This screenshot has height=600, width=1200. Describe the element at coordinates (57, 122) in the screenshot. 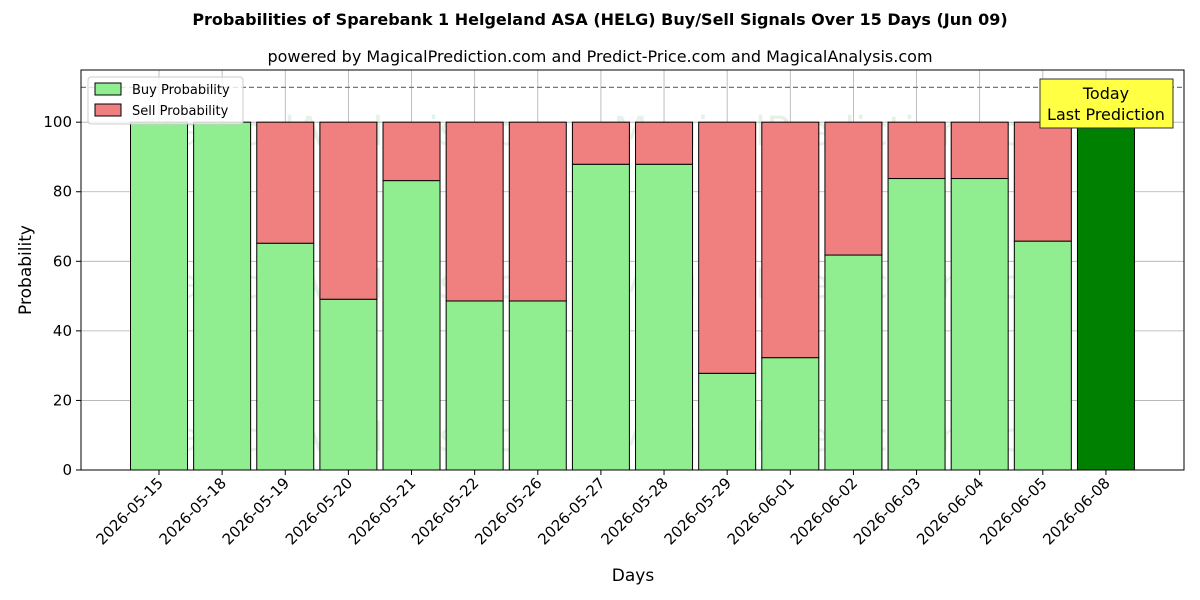

I see `y-tick-label: 100` at that location.